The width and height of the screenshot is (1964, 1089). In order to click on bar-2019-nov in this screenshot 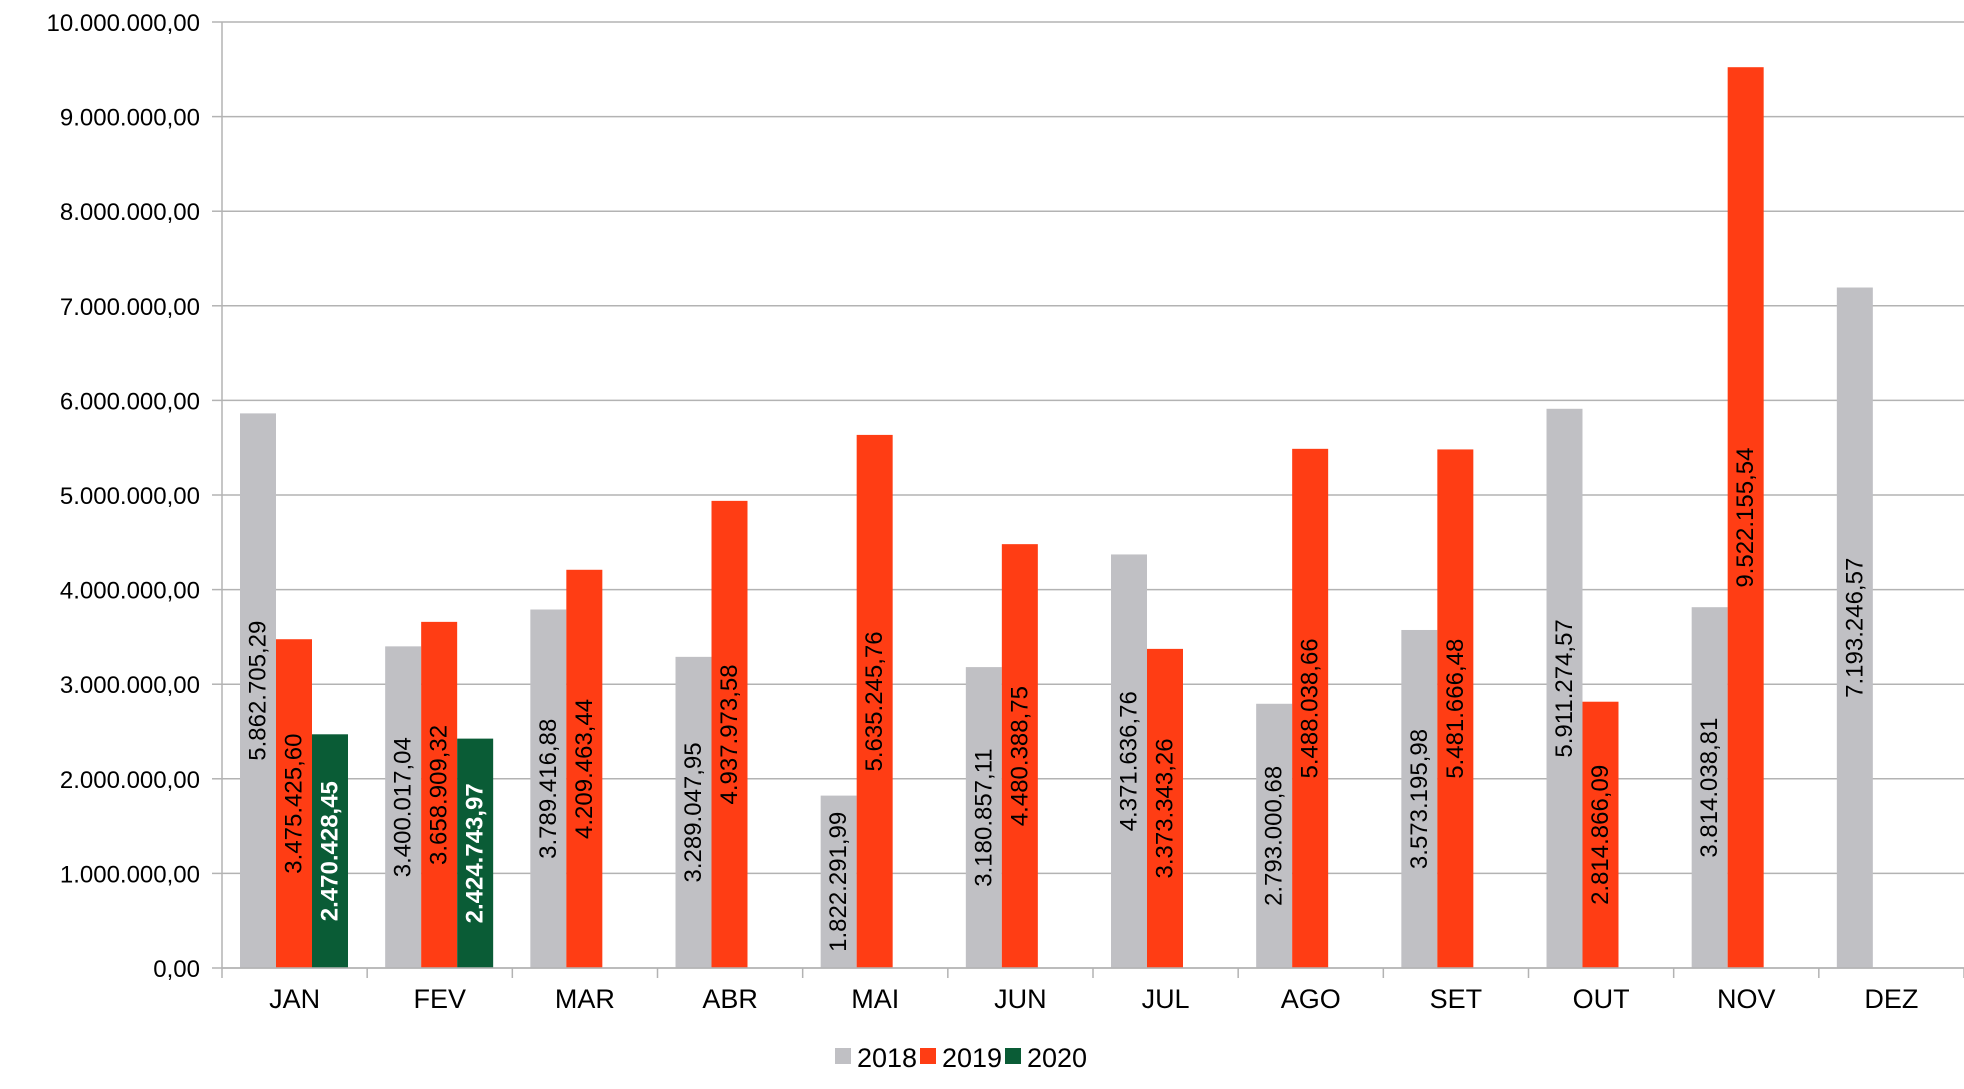, I will do `click(1745, 517)`.